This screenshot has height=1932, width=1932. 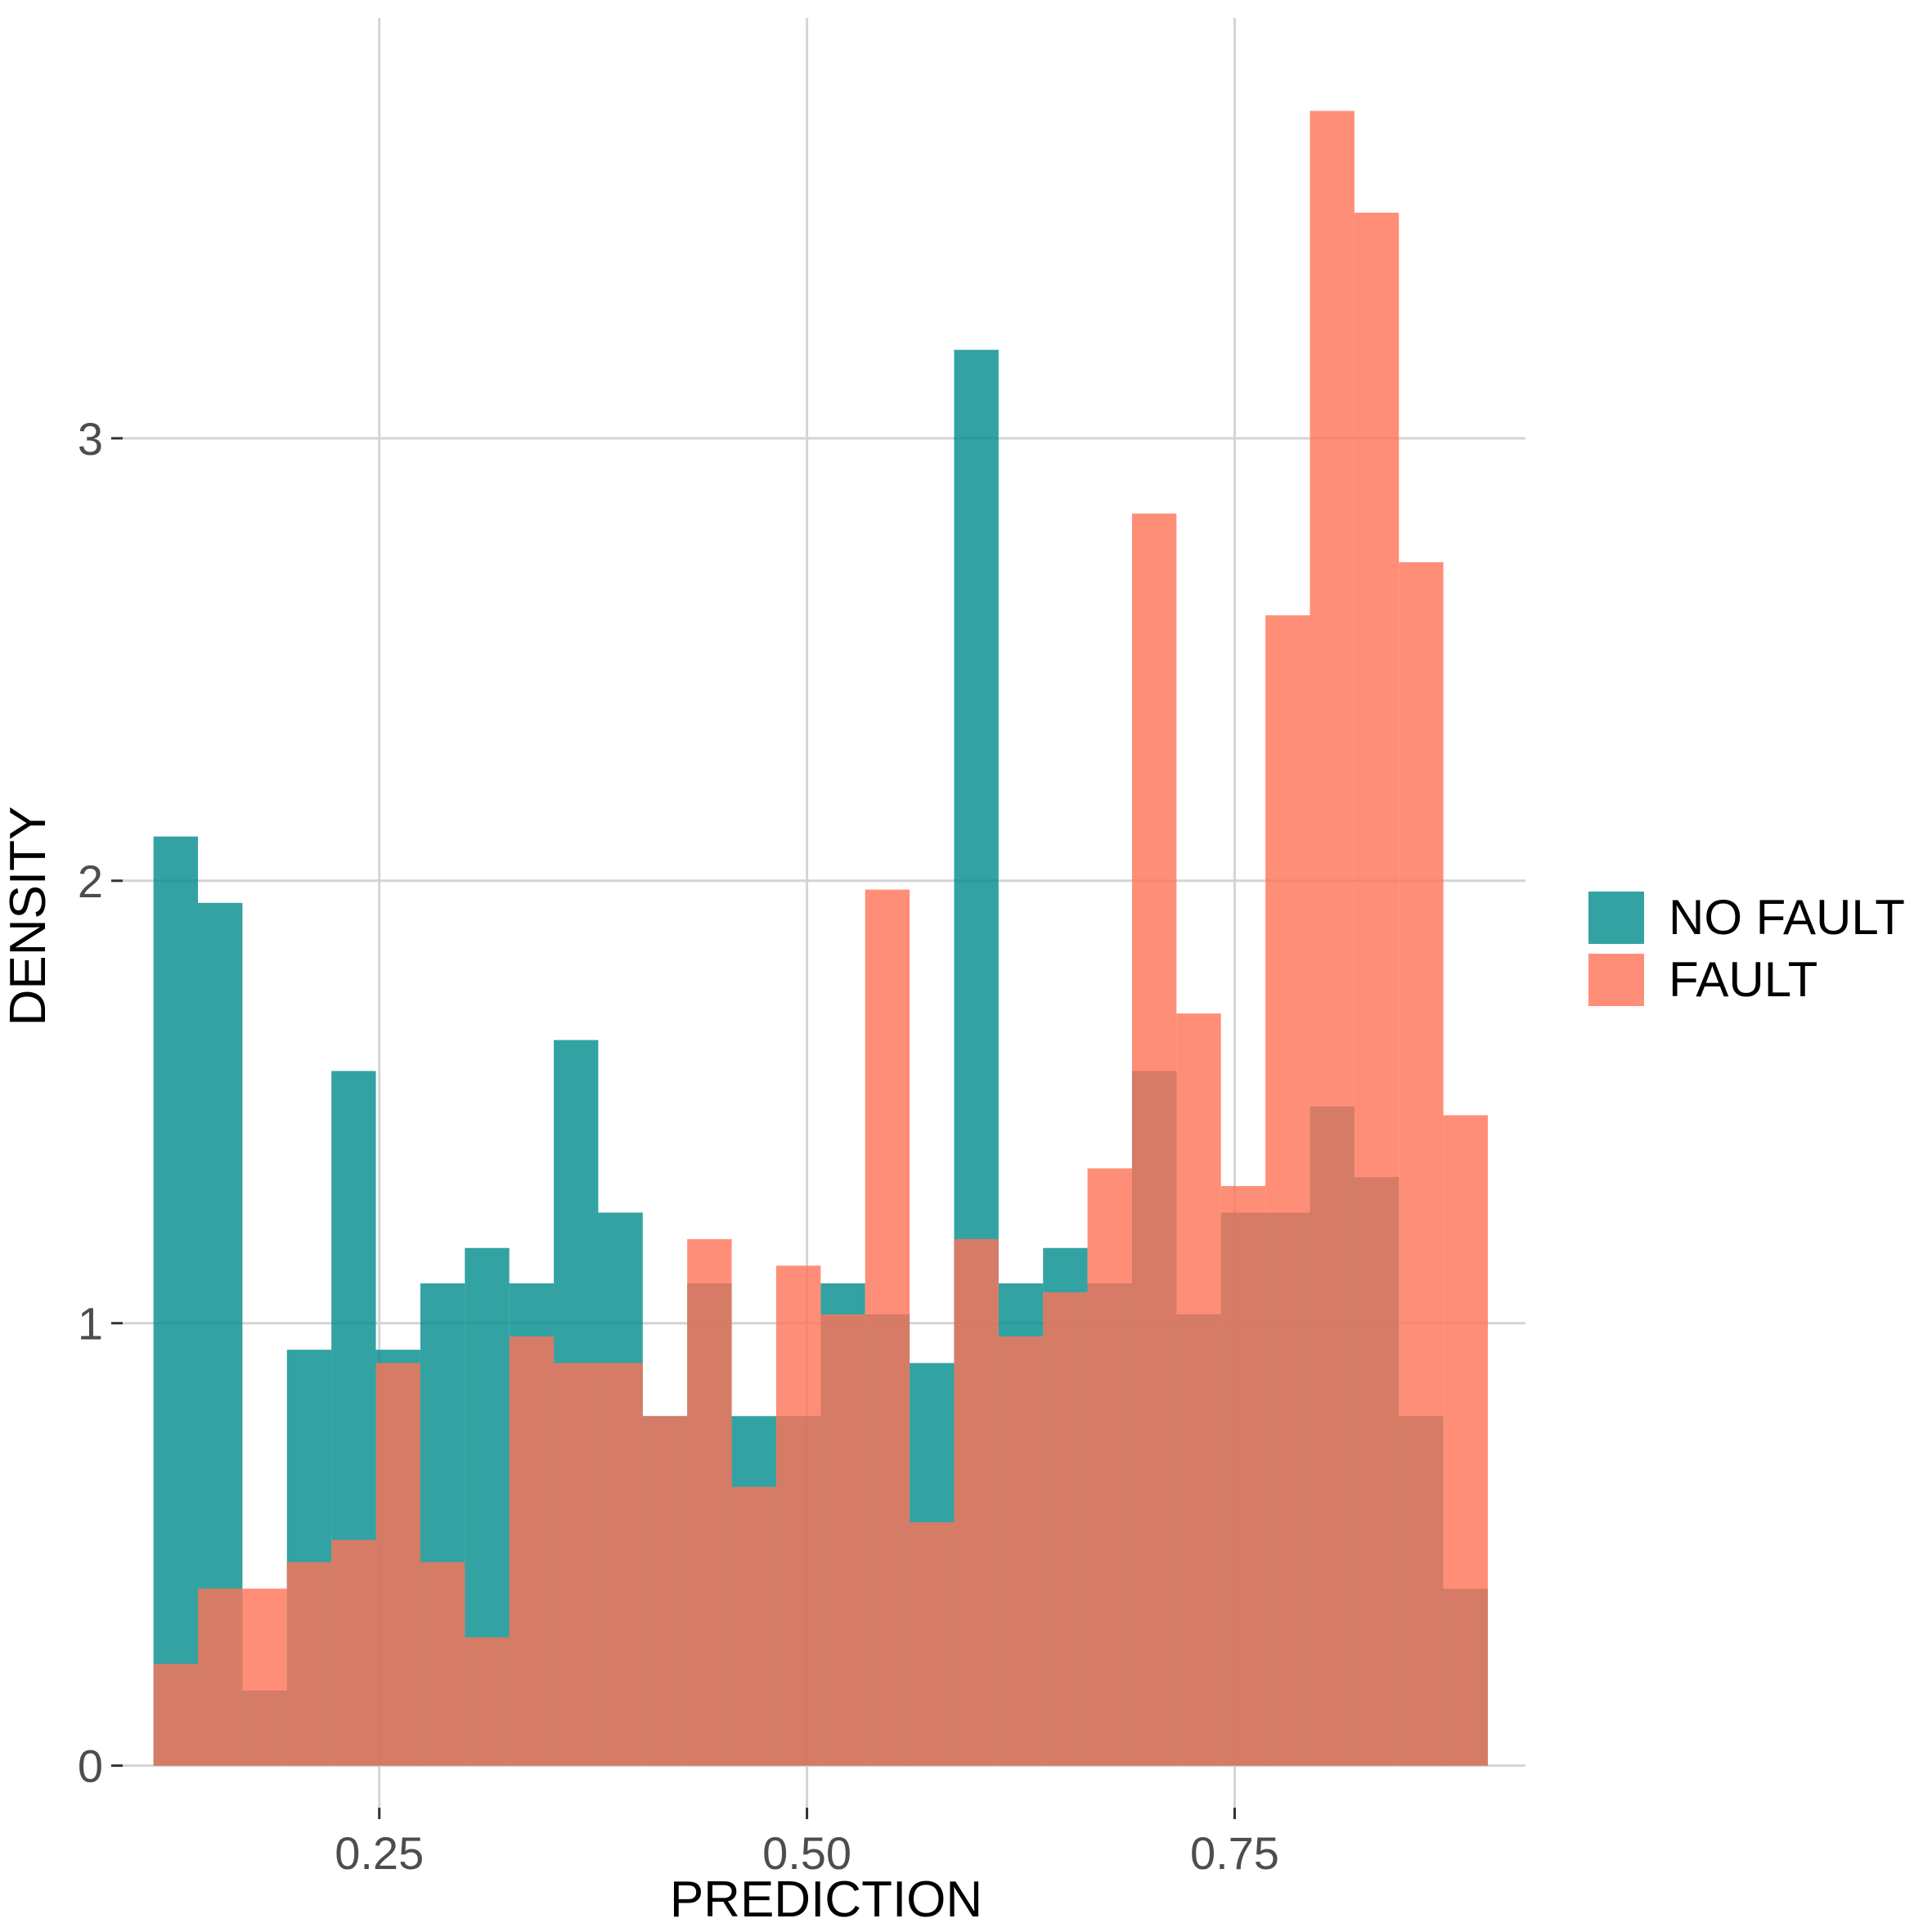 I want to click on x-tick-label: 0.75, so click(x=1234, y=1853).